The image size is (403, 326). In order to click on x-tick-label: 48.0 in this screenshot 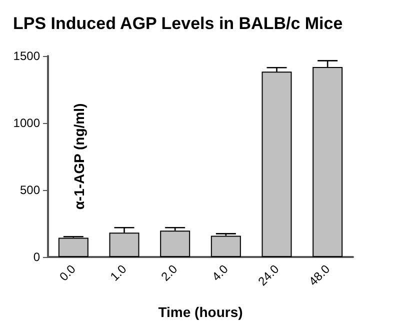, I will do `click(319, 275)`.